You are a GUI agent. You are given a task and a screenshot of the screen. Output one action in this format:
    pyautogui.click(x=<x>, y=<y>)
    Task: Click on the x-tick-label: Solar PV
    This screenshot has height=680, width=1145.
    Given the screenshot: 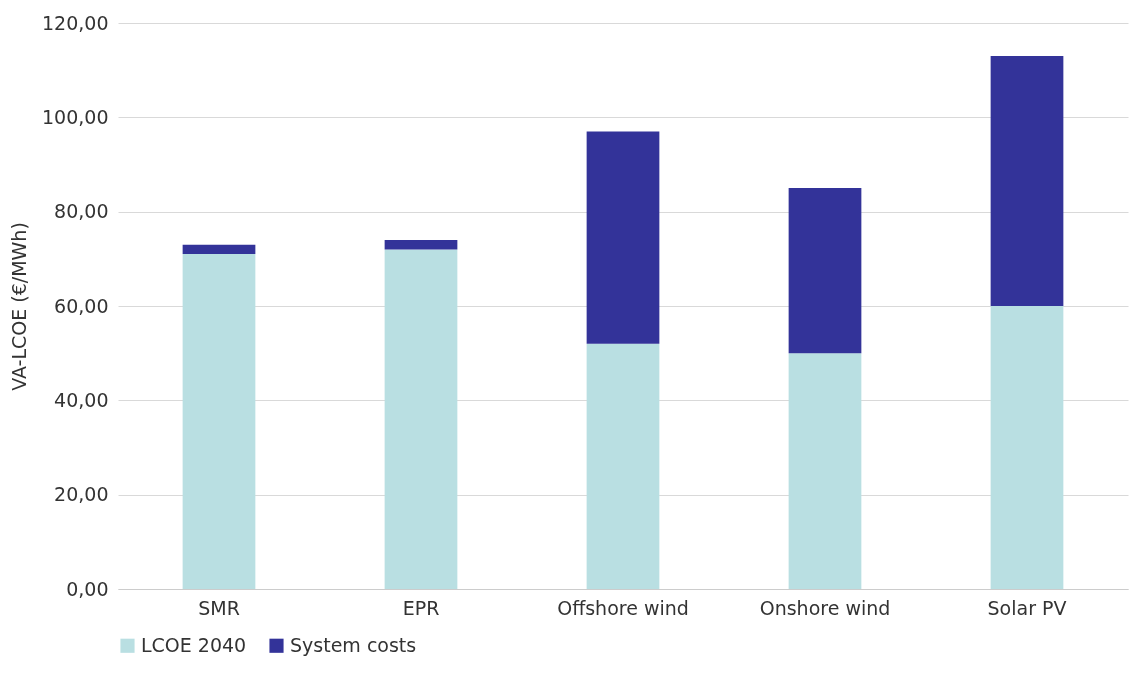 What is the action you would take?
    pyautogui.click(x=1027, y=607)
    